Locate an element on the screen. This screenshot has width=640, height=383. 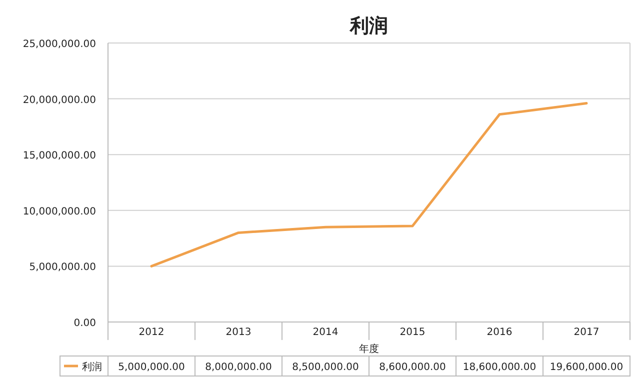
y-tick-label: 25,000,000.00 is located at coordinates (59, 44).